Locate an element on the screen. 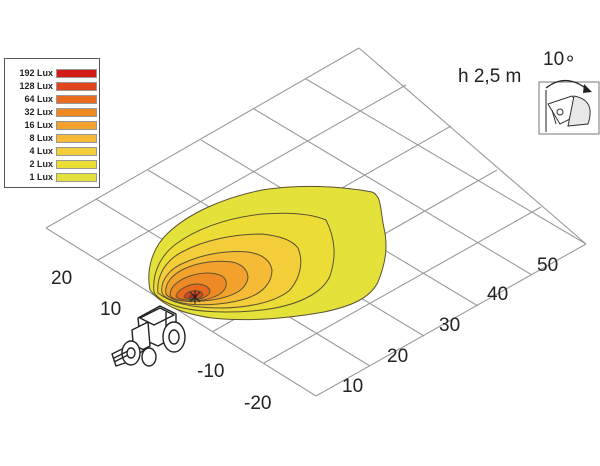 Image resolution: width=600 pixels, height=466 pixels. y-tick-label: -20 is located at coordinates (257, 403).